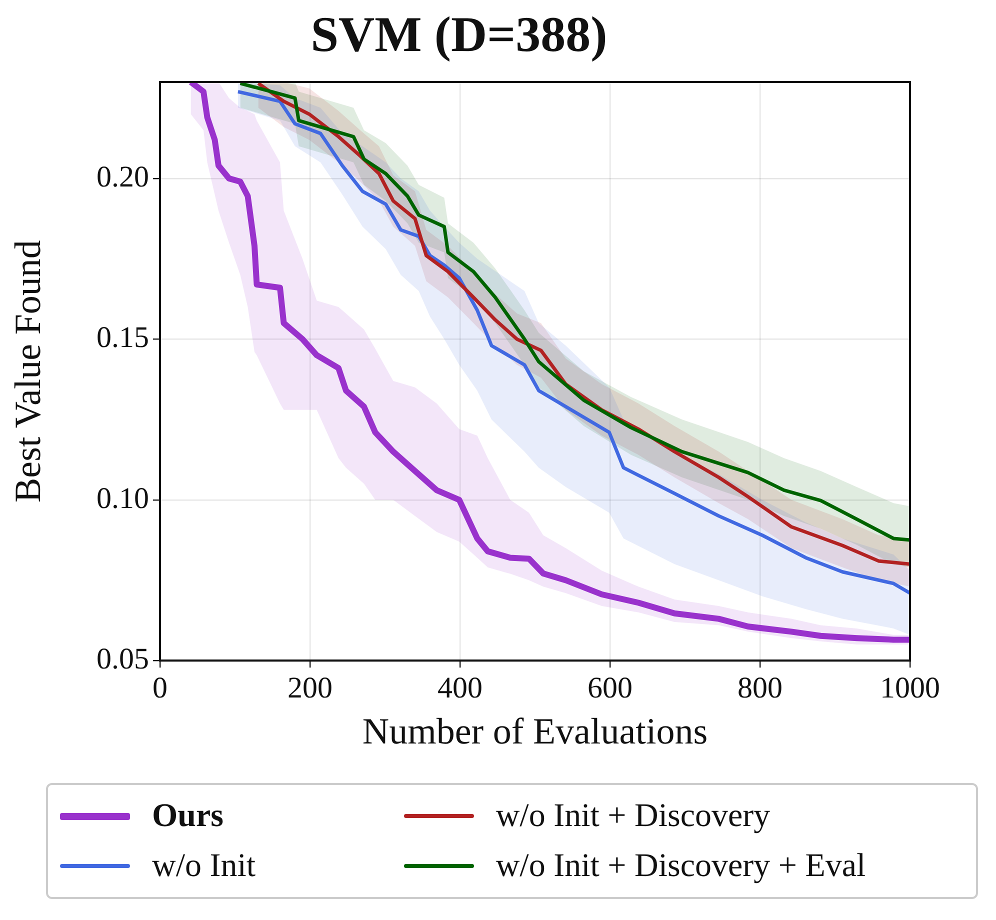 The height and width of the screenshot is (920, 996). I want to click on y-tick-label: 0.10, so click(122, 498).